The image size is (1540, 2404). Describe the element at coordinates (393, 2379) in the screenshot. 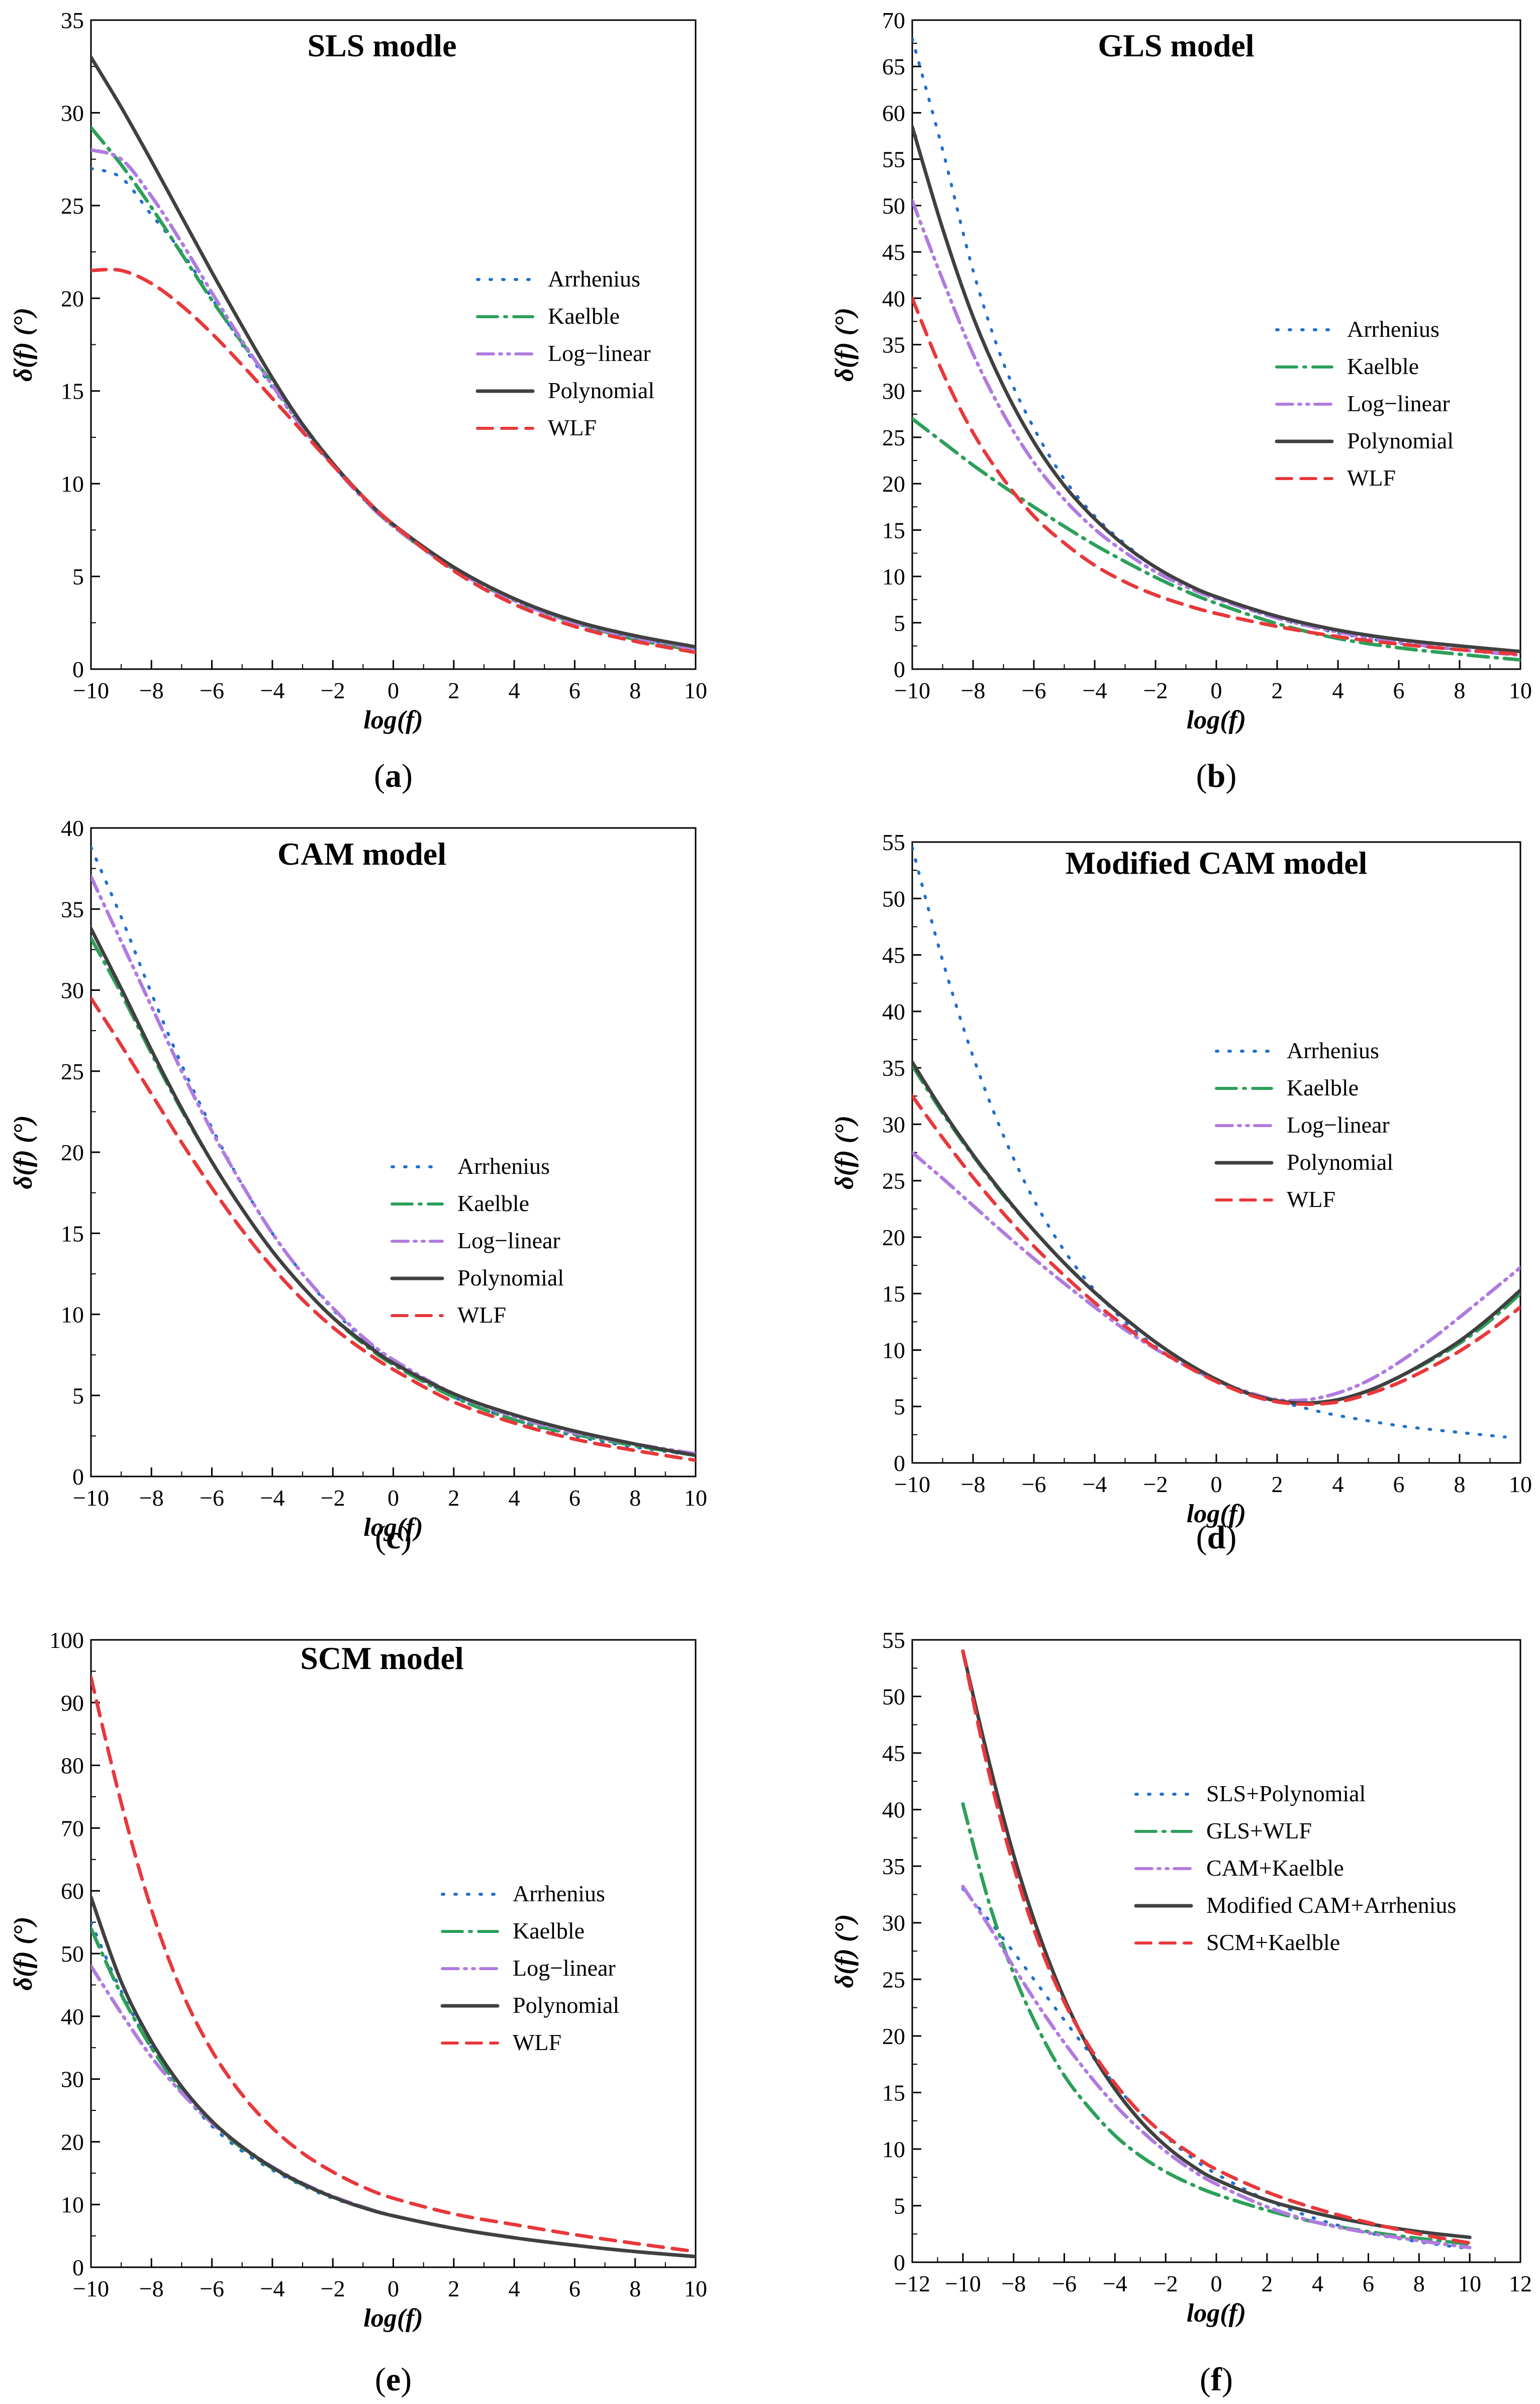

I see `panel-label: (e)` at that location.